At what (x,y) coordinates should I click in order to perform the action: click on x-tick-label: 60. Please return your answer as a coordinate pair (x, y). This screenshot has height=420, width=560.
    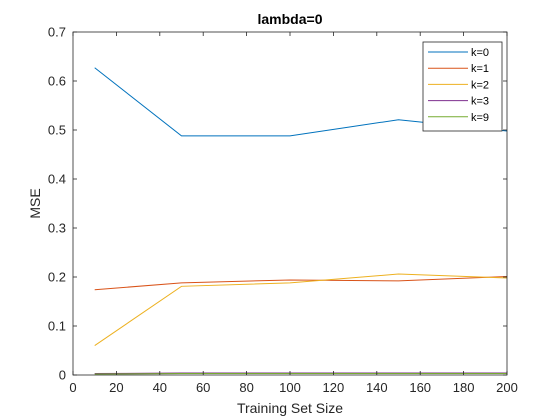
    Looking at the image, I should click on (203, 387).